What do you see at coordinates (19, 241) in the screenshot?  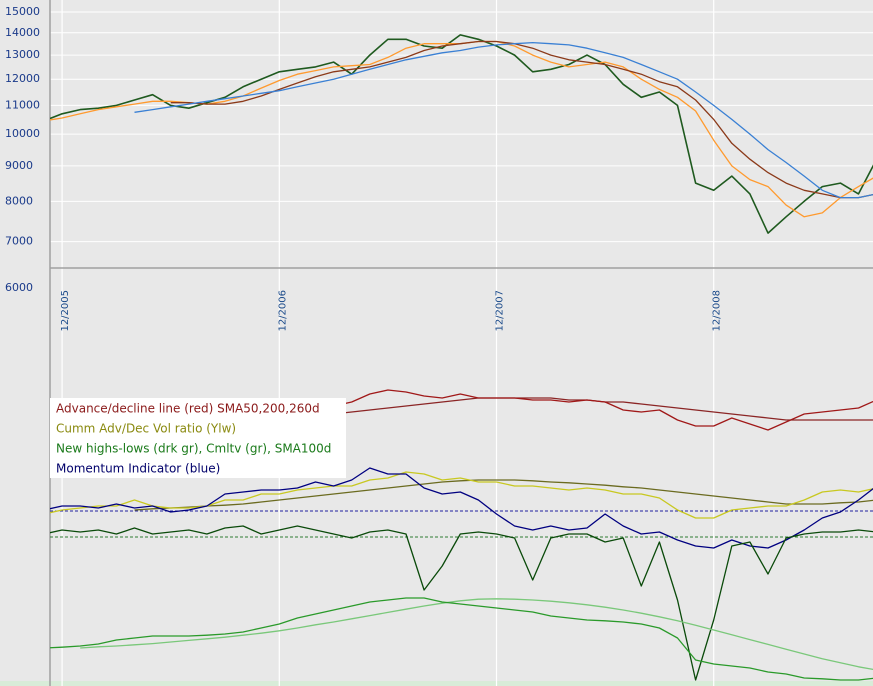 I see `y-tick-label: 7000` at bounding box center [19, 241].